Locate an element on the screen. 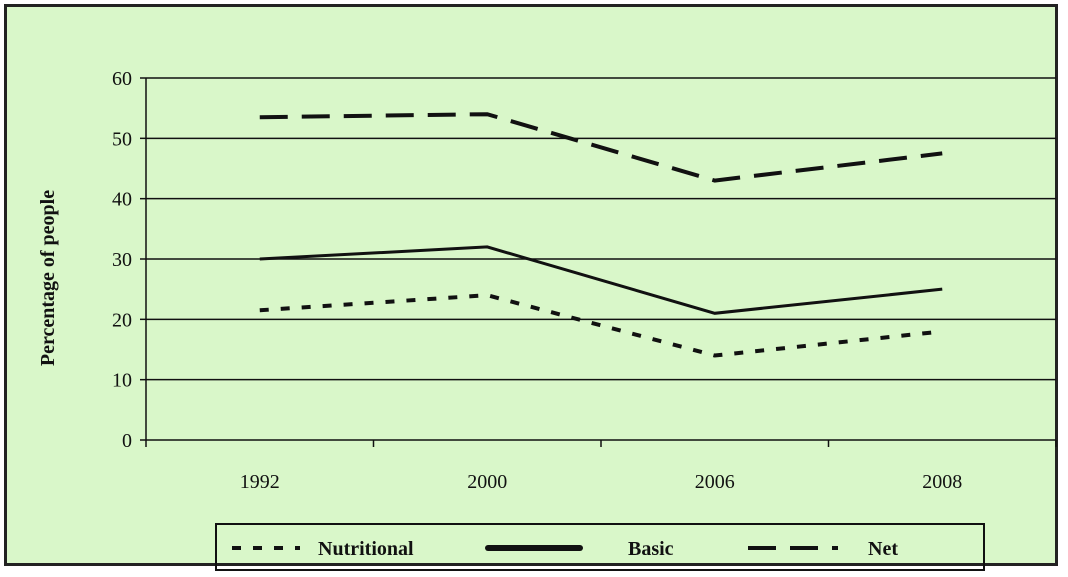 Image resolution: width=1068 pixels, height=577 pixels. x-tick-label: 2000 is located at coordinates (487, 482).